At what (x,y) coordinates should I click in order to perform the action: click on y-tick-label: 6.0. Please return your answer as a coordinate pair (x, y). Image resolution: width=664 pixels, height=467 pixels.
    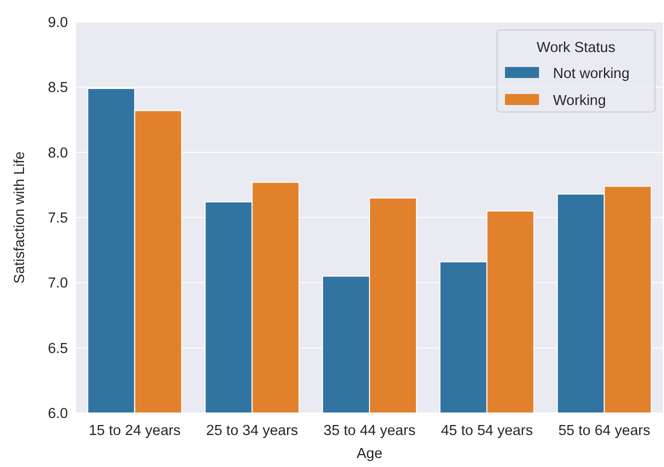
    Looking at the image, I should click on (58, 414).